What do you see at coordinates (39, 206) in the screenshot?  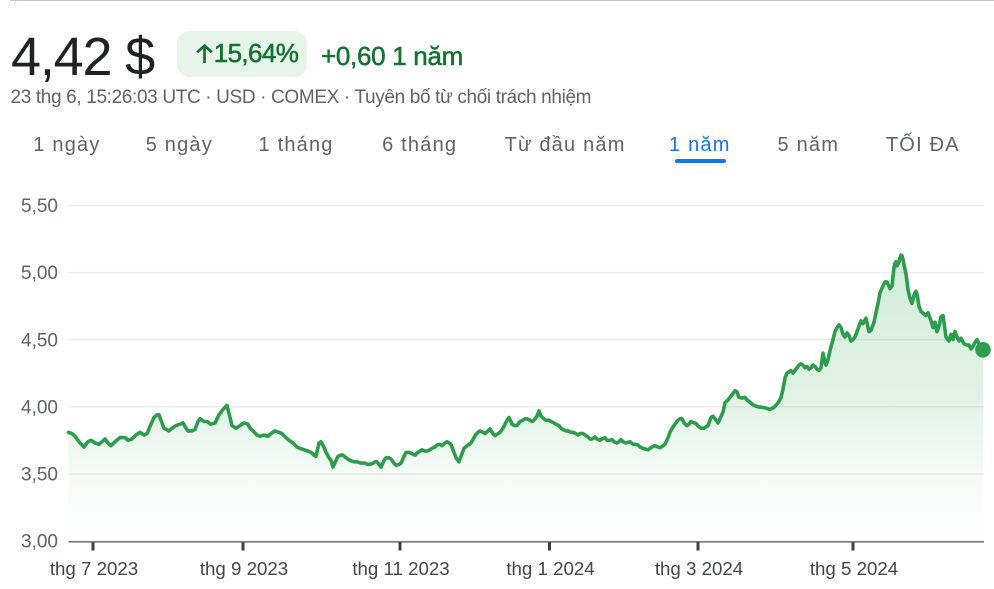 I see `svg-text: 5,50` at bounding box center [39, 206].